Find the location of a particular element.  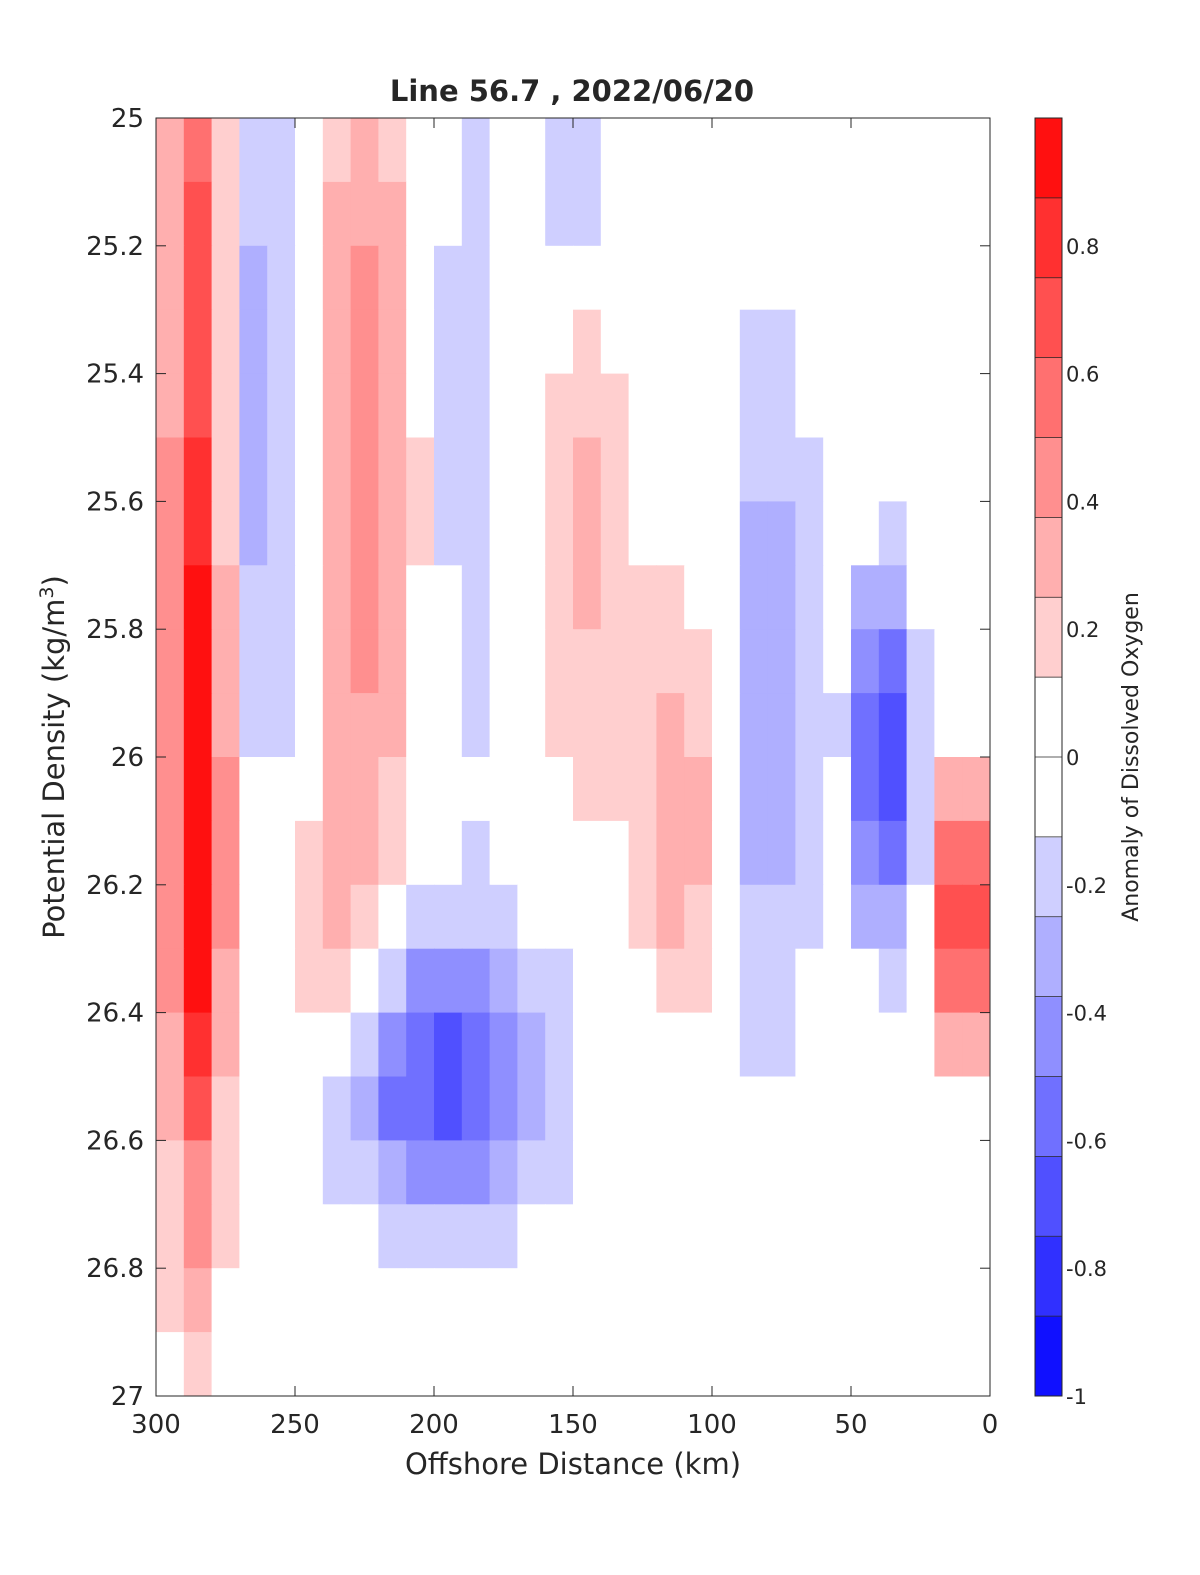

x-tick-label: 50 is located at coordinates (850, 1425).